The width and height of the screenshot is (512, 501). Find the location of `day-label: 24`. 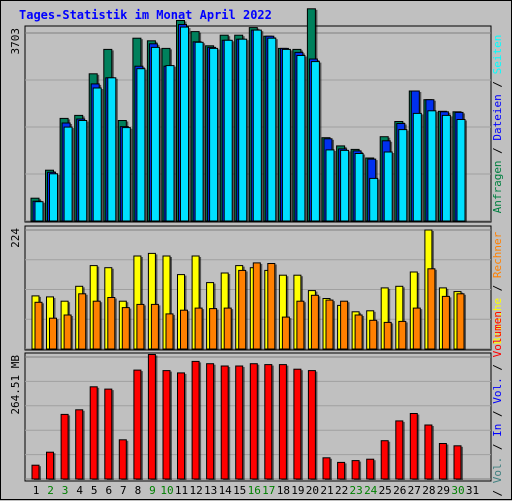

day-label: 24 is located at coordinates (371, 490).